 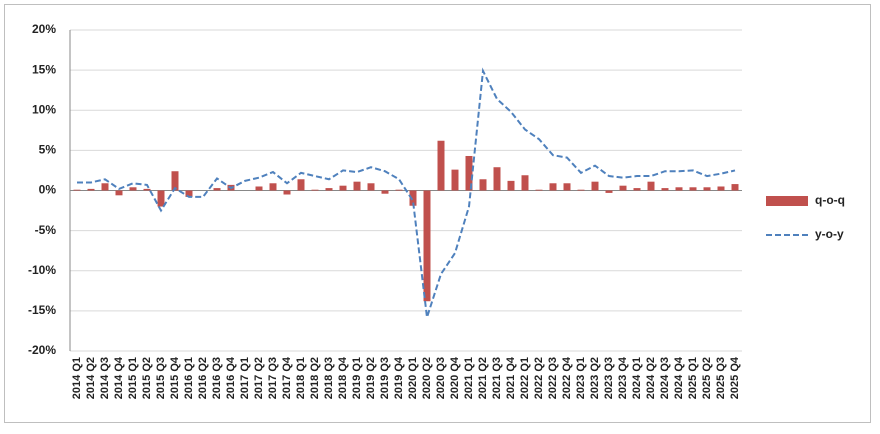 I want to click on x-tick-label: 2017 Q3, so click(x=273, y=378).